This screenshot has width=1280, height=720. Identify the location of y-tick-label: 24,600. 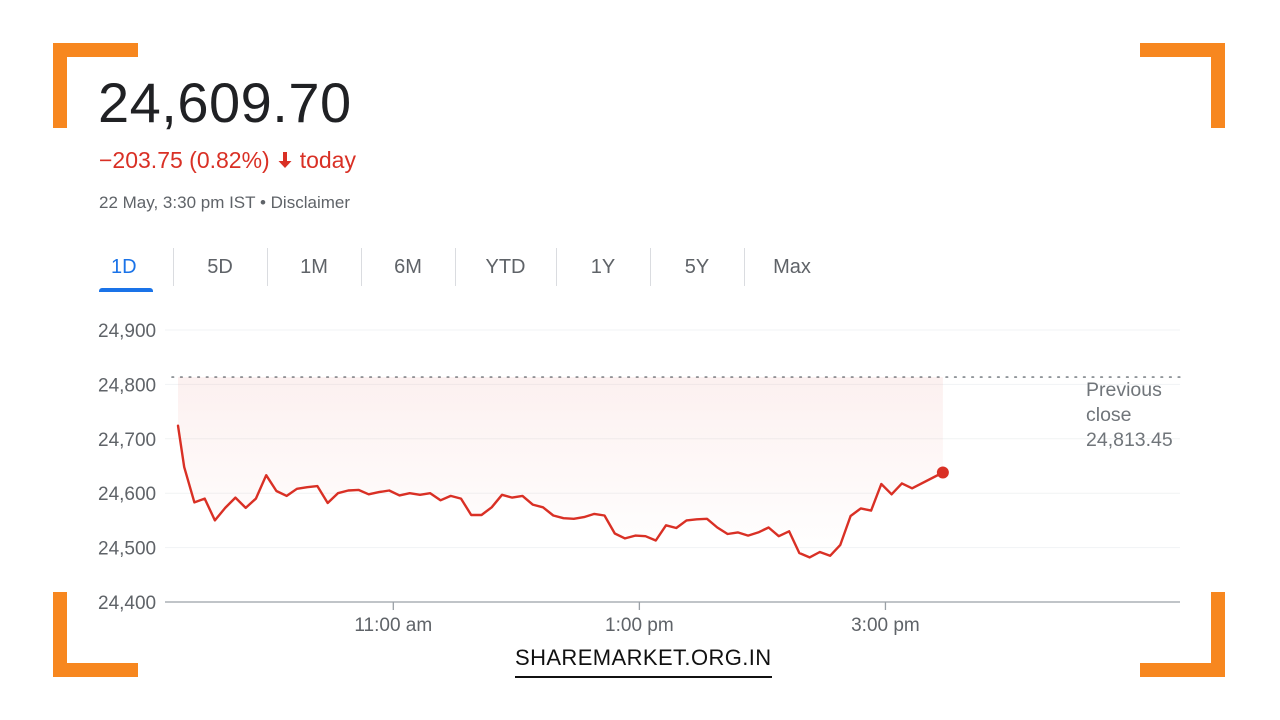
(127, 494).